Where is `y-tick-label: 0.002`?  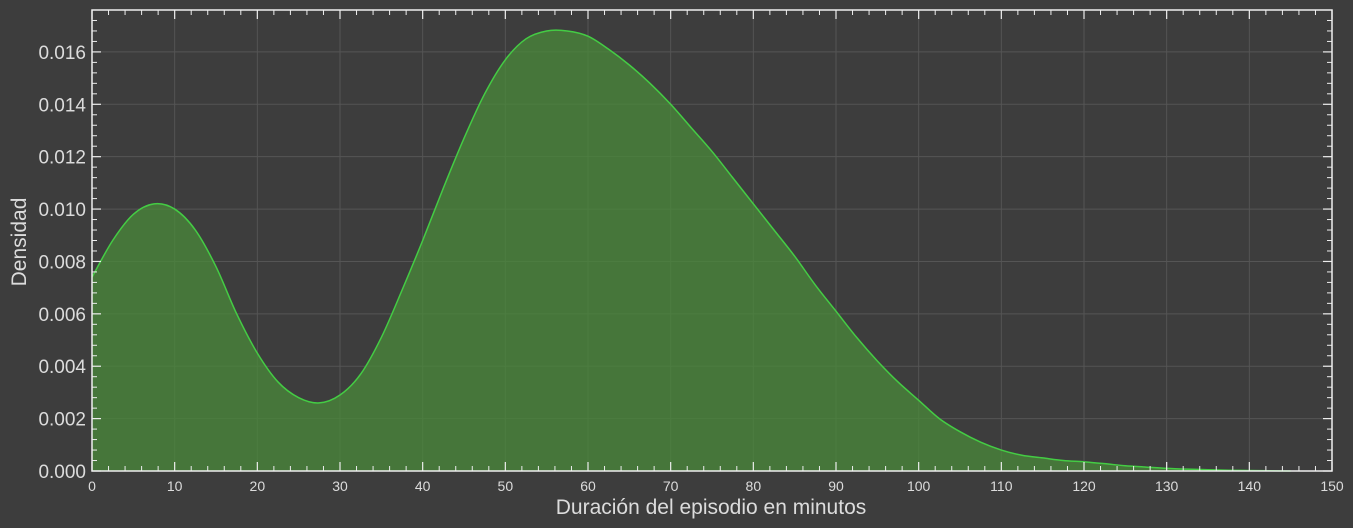
y-tick-label: 0.002 is located at coordinates (62, 420).